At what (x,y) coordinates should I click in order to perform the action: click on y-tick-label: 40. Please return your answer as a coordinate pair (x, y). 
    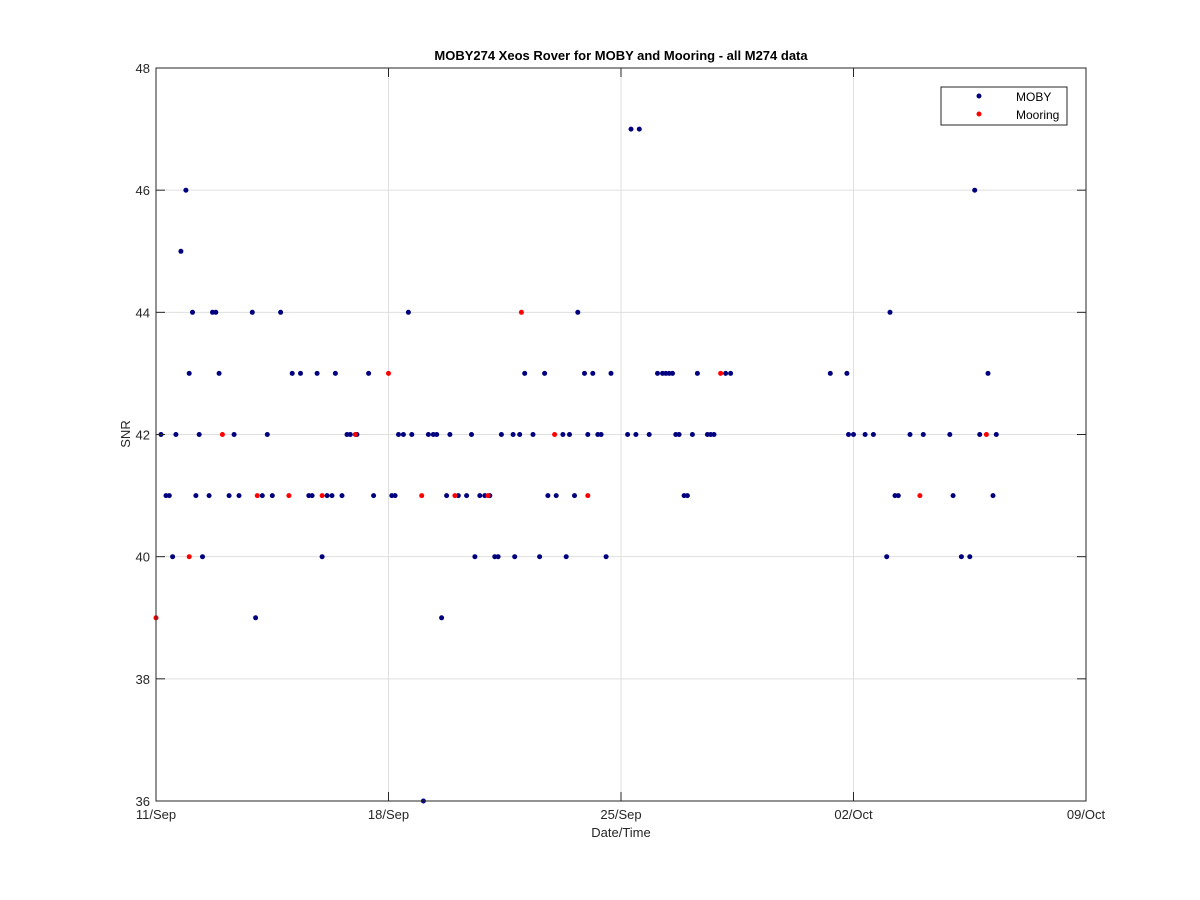
    Looking at the image, I should click on (143, 557).